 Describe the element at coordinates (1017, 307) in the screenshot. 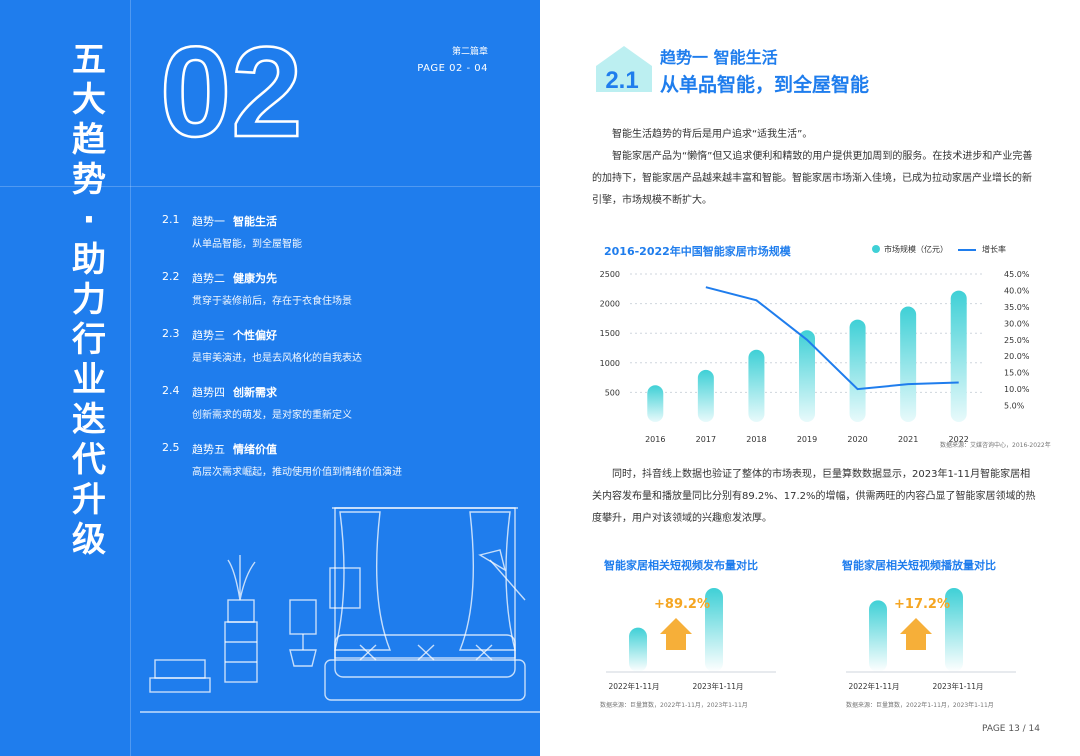

I see `right-axis-tick: 35.0%` at that location.